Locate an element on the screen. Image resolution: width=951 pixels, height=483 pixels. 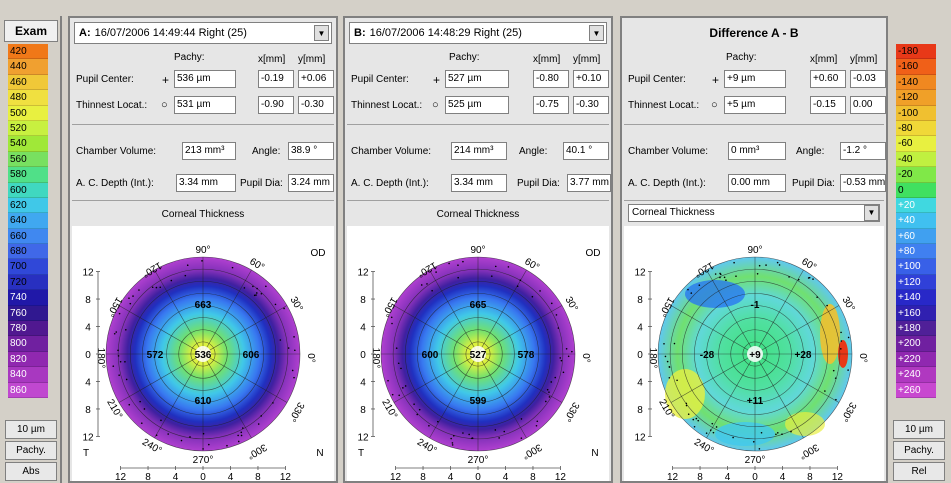
colorbar-step: 720 is located at coordinates (28, 282).